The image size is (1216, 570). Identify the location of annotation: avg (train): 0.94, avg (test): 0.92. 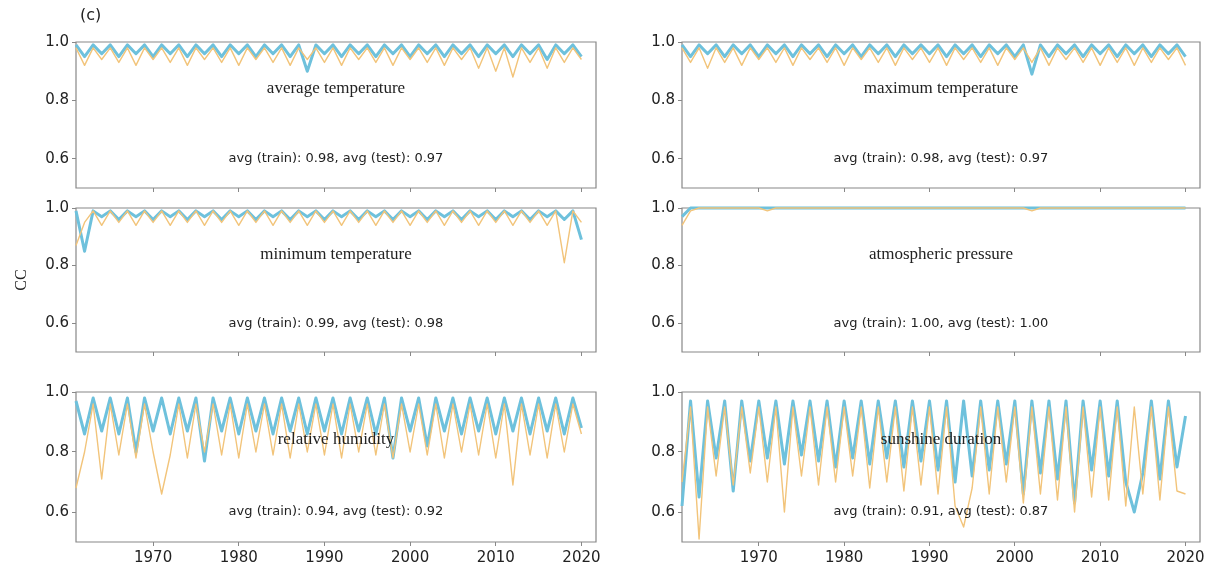
(336, 511).